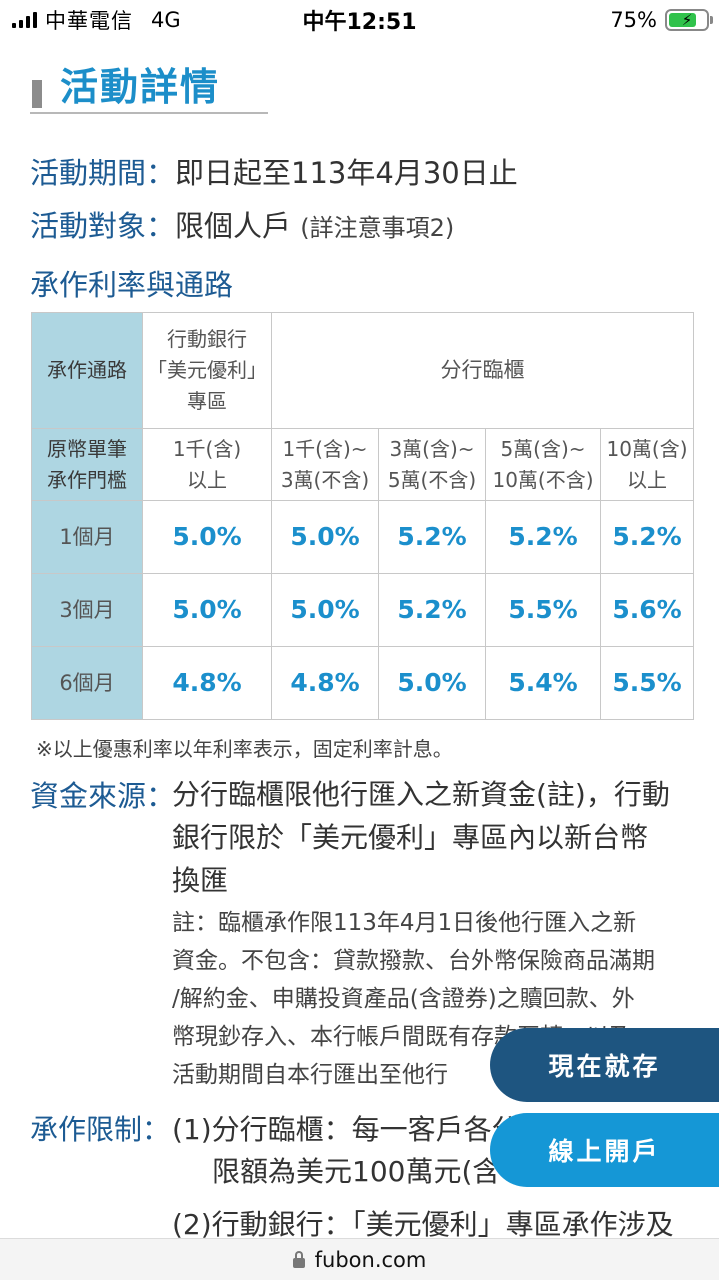 The width and height of the screenshot is (719, 1280). I want to click on mobile-header-line: 「美元優利」, so click(207, 370).